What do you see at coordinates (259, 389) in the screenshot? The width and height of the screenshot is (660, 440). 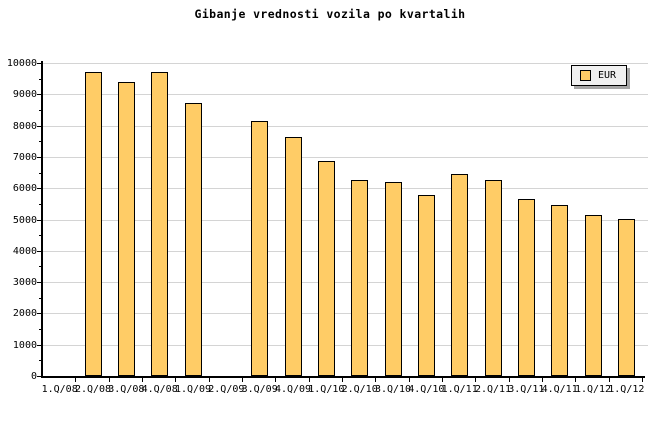 I see `x-tick-label: 3.Q/09` at bounding box center [259, 389].